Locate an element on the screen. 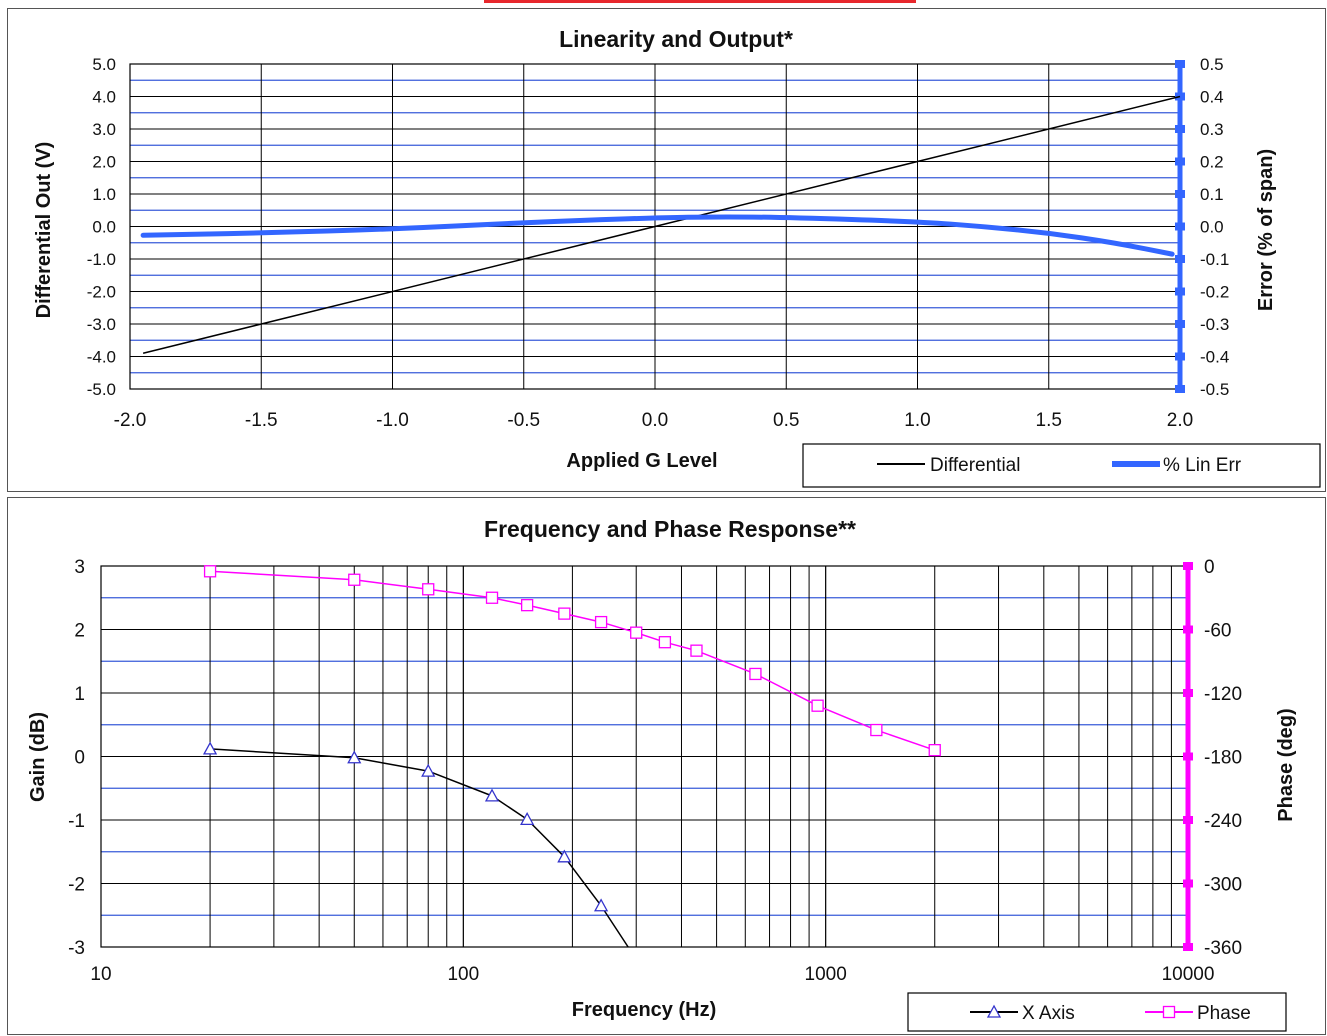  x-tick-label: 10000 is located at coordinates (1188, 974).